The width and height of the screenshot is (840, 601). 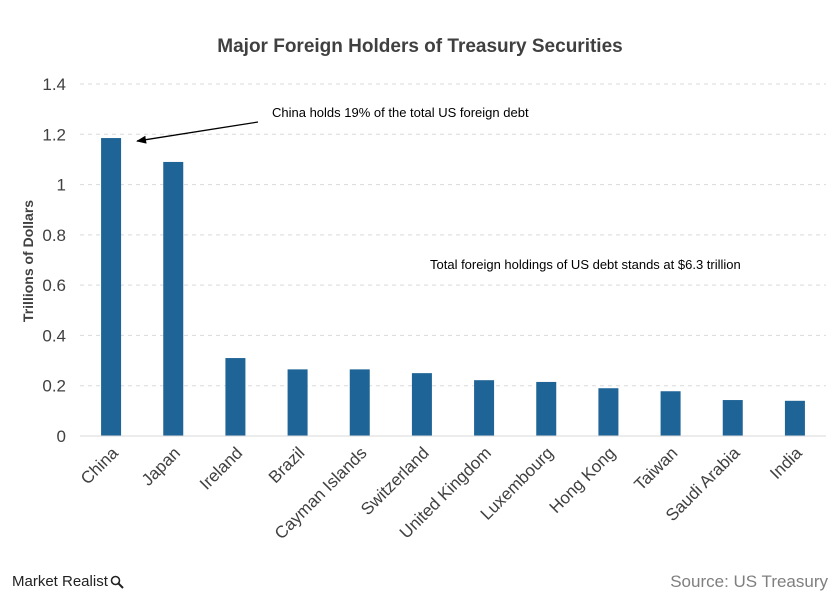 What do you see at coordinates (61, 185) in the screenshot?
I see `y-tick-label: 1` at bounding box center [61, 185].